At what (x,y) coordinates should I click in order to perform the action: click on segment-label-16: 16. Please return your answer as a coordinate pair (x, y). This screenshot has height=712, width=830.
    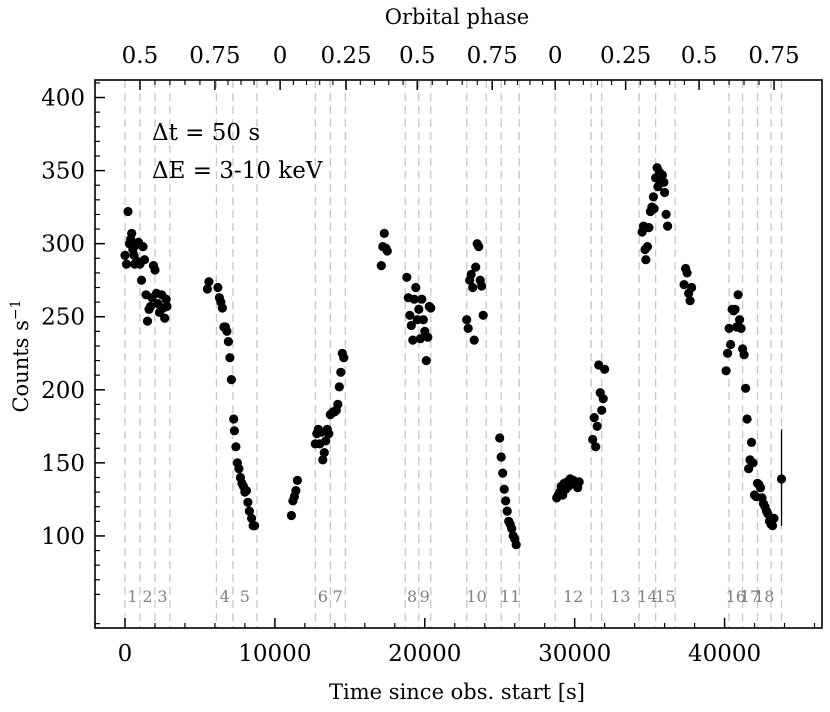
    Looking at the image, I should click on (736, 596).